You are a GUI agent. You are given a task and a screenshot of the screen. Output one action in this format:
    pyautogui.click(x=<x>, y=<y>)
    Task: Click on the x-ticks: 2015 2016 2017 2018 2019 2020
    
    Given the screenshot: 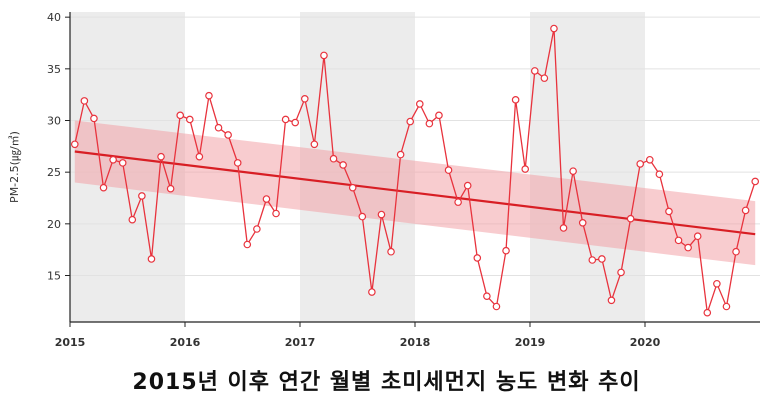 What is the action you would take?
    pyautogui.click(x=358, y=335)
    